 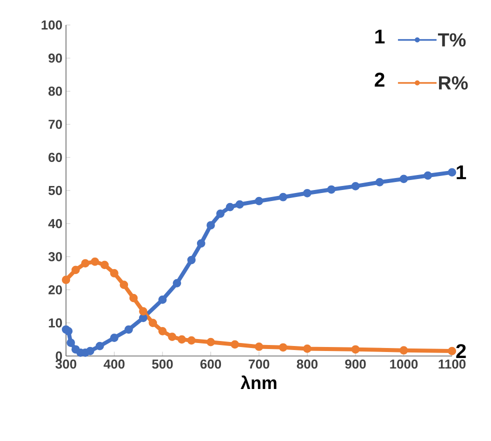 What do you see at coordinates (55, 191) in the screenshot?
I see `y-tick-label: 50` at bounding box center [55, 191].